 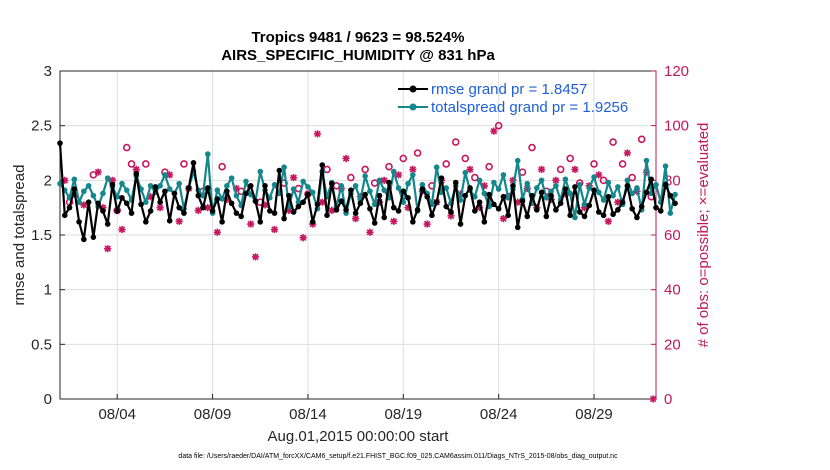 What do you see at coordinates (357, 37) in the screenshot?
I see `chart-title: Tropics 9481 / 9623 = 98.524%` at bounding box center [357, 37].